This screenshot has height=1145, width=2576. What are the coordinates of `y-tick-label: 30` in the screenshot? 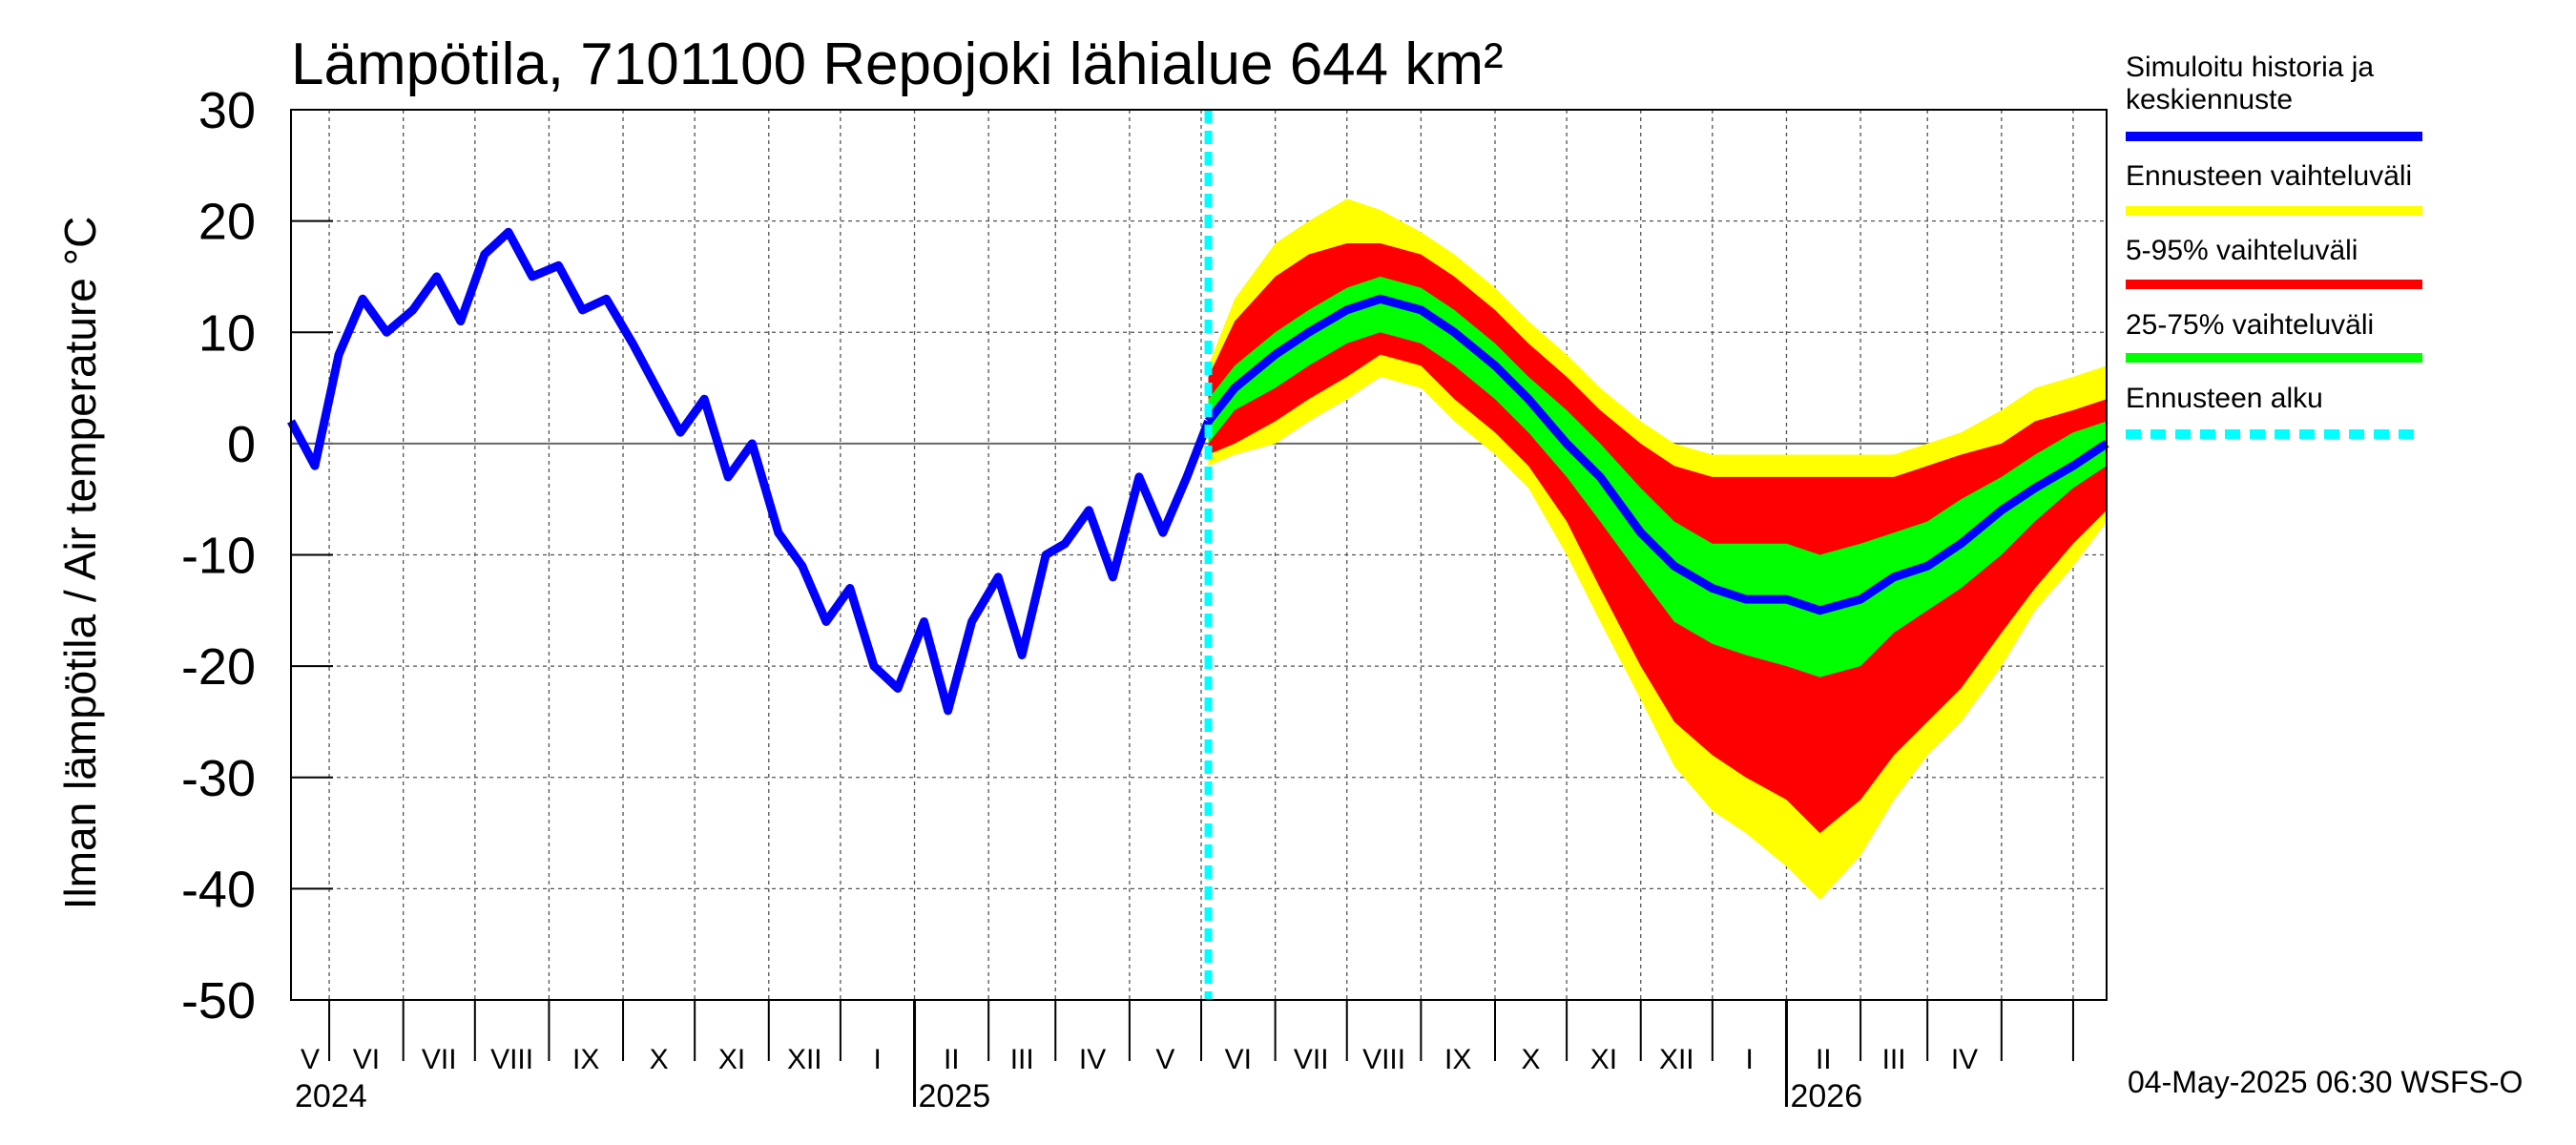 It's located at (227, 110).